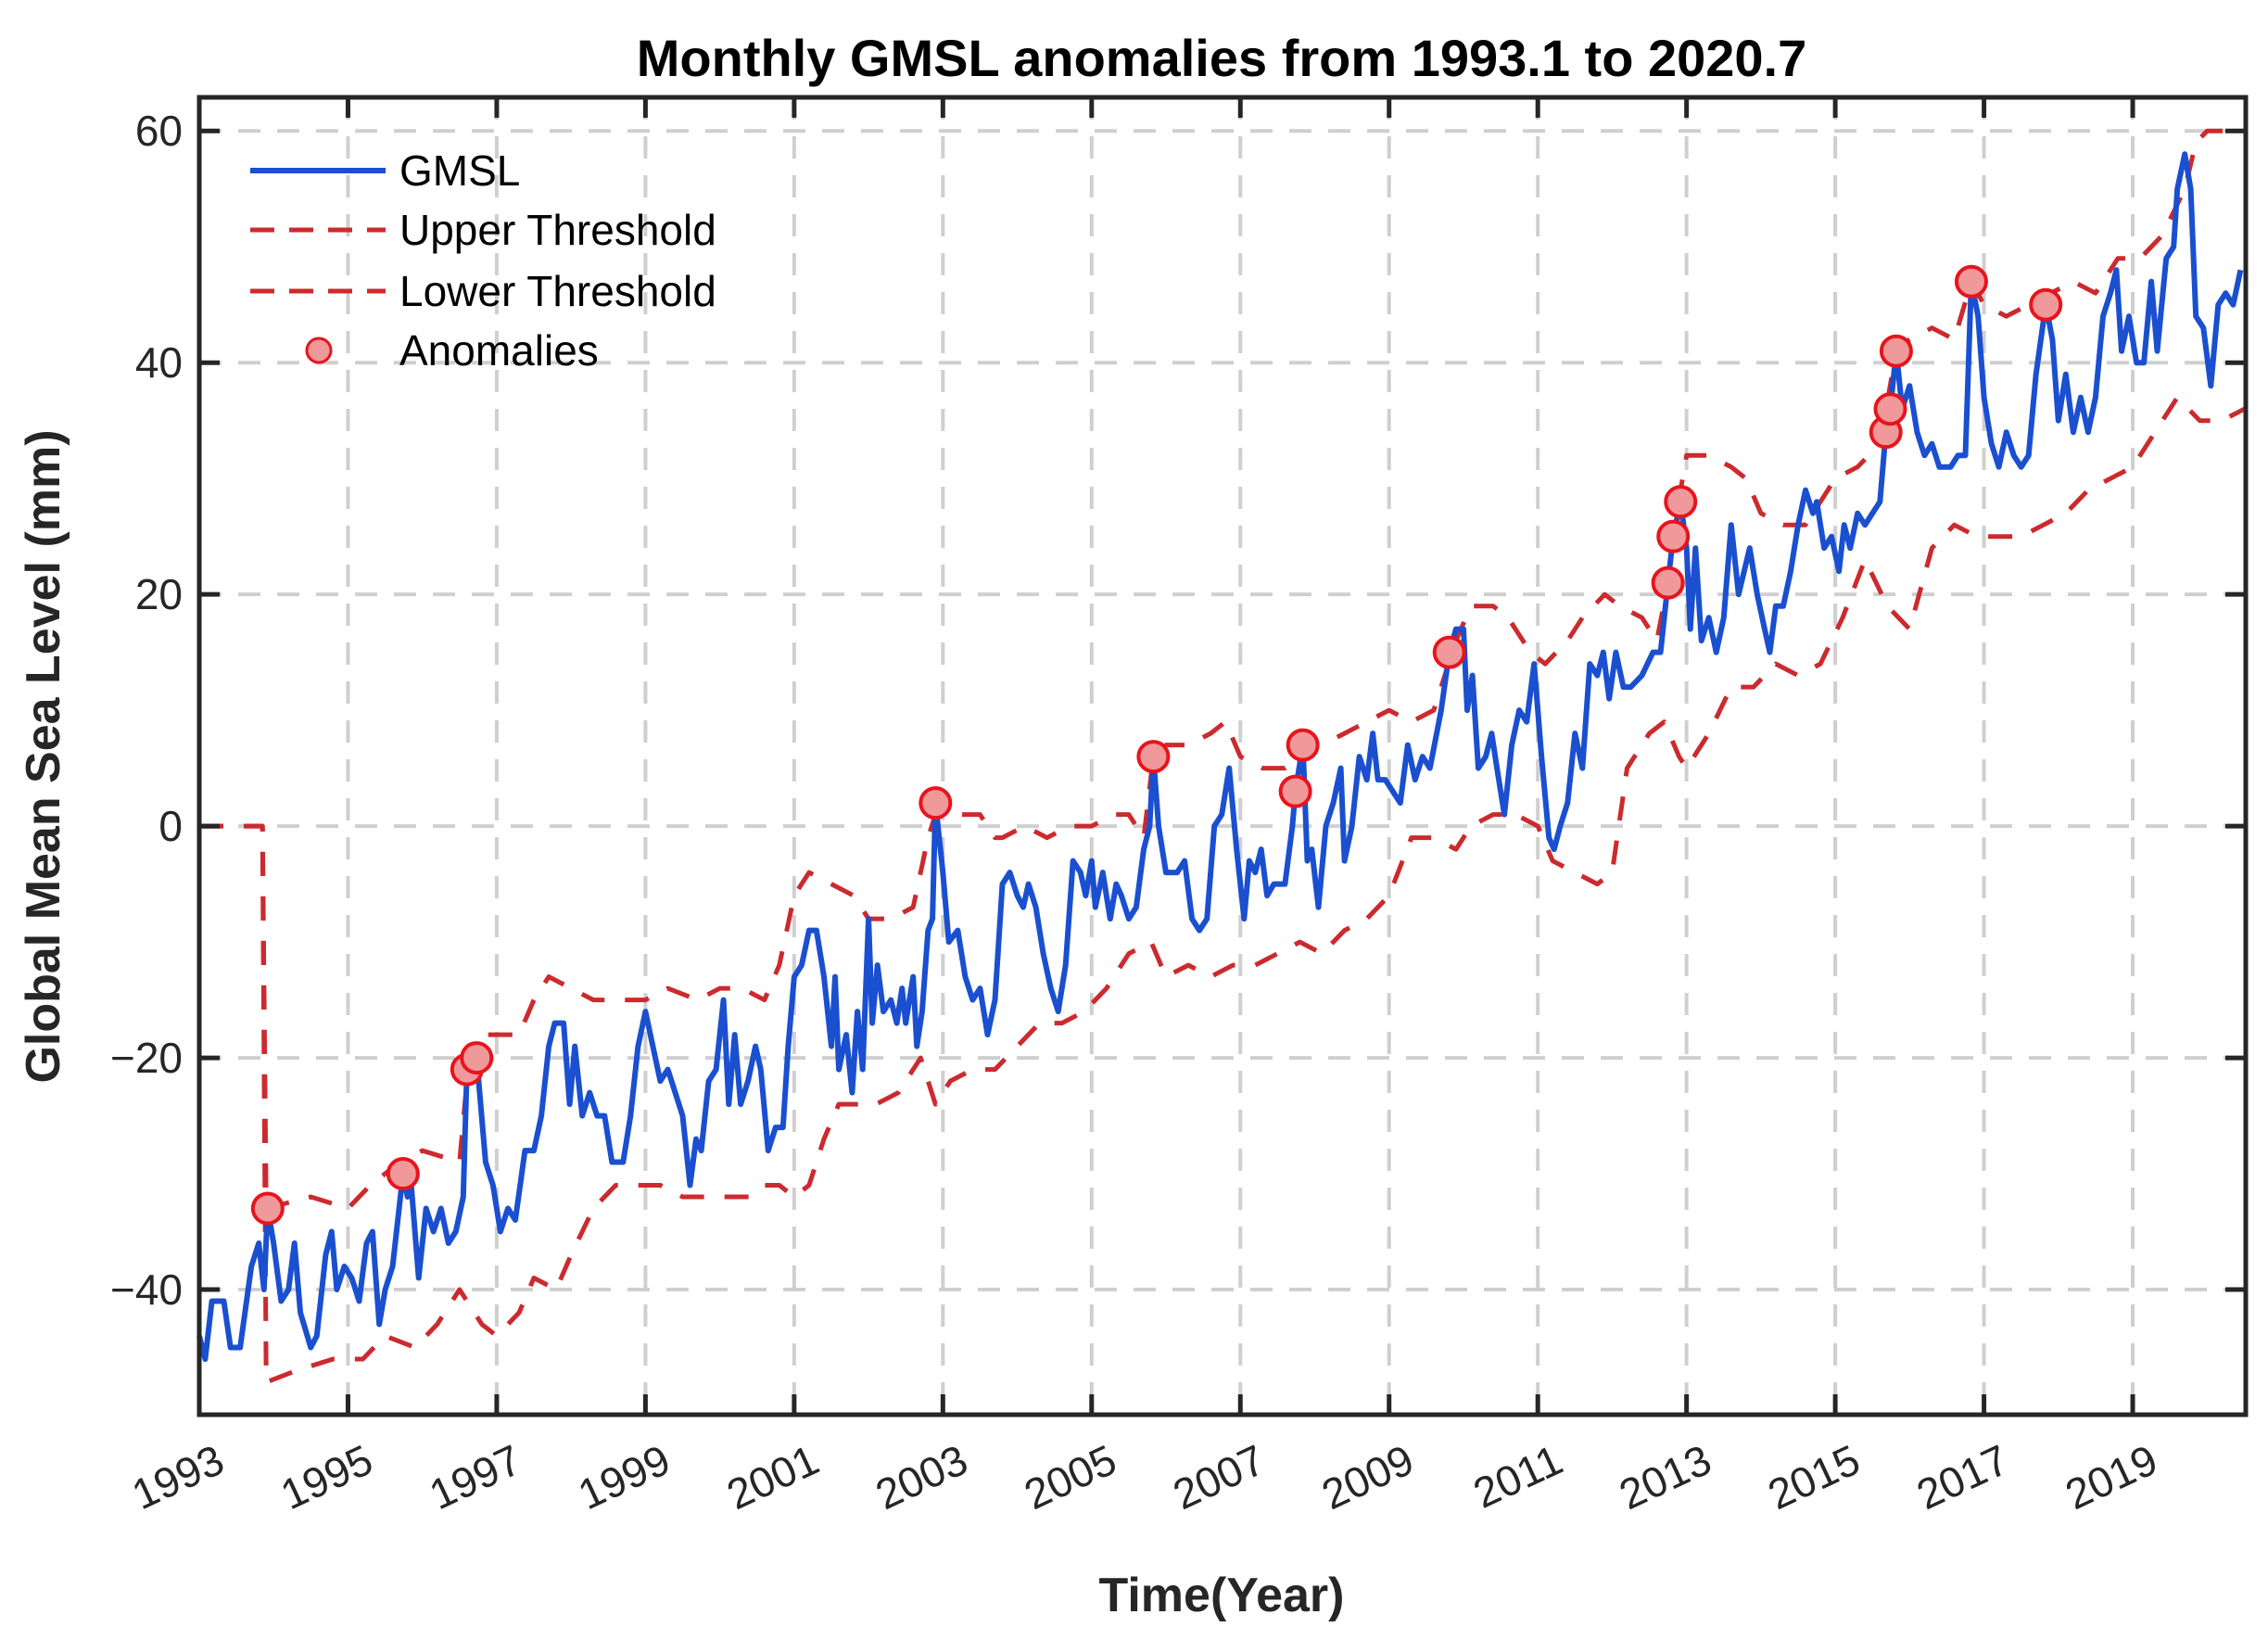 This screenshot has height=1627, width=2268. What do you see at coordinates (43, 756) in the screenshot?
I see `y-axis-title: Global Mean Sea Level (mm)` at bounding box center [43, 756].